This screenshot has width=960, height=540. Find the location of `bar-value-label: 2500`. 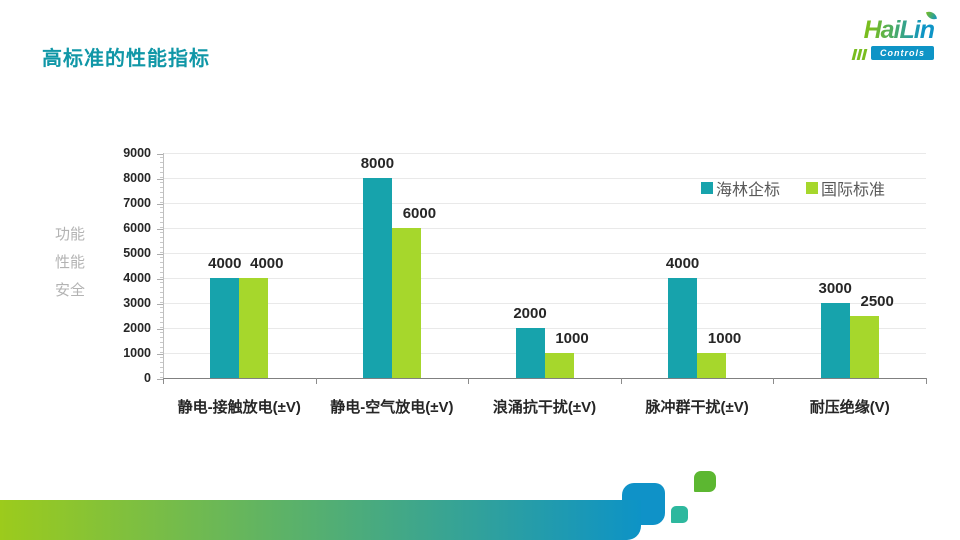

bar-value-label: 2500 is located at coordinates (877, 301).